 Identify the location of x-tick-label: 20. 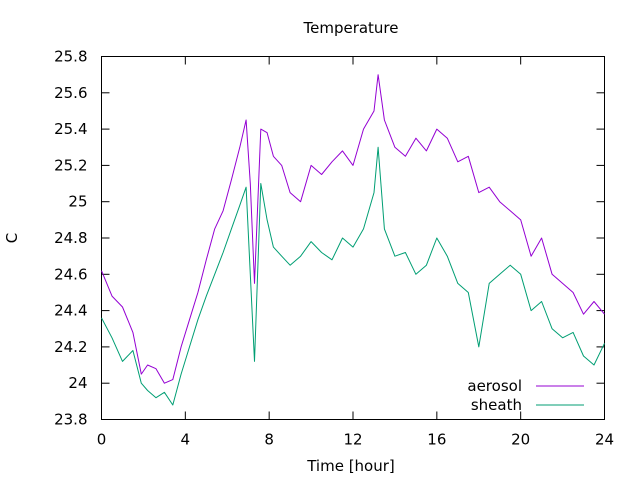
(520, 440).